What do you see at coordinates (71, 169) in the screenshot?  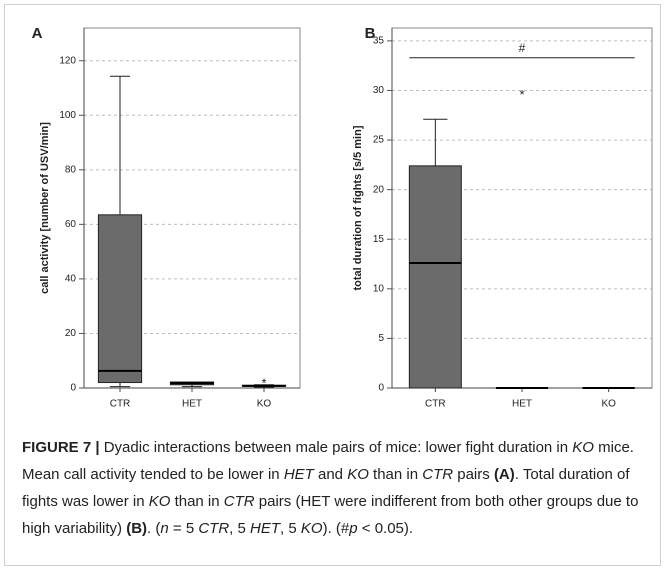 I see `y-tick-label: 80` at bounding box center [71, 169].